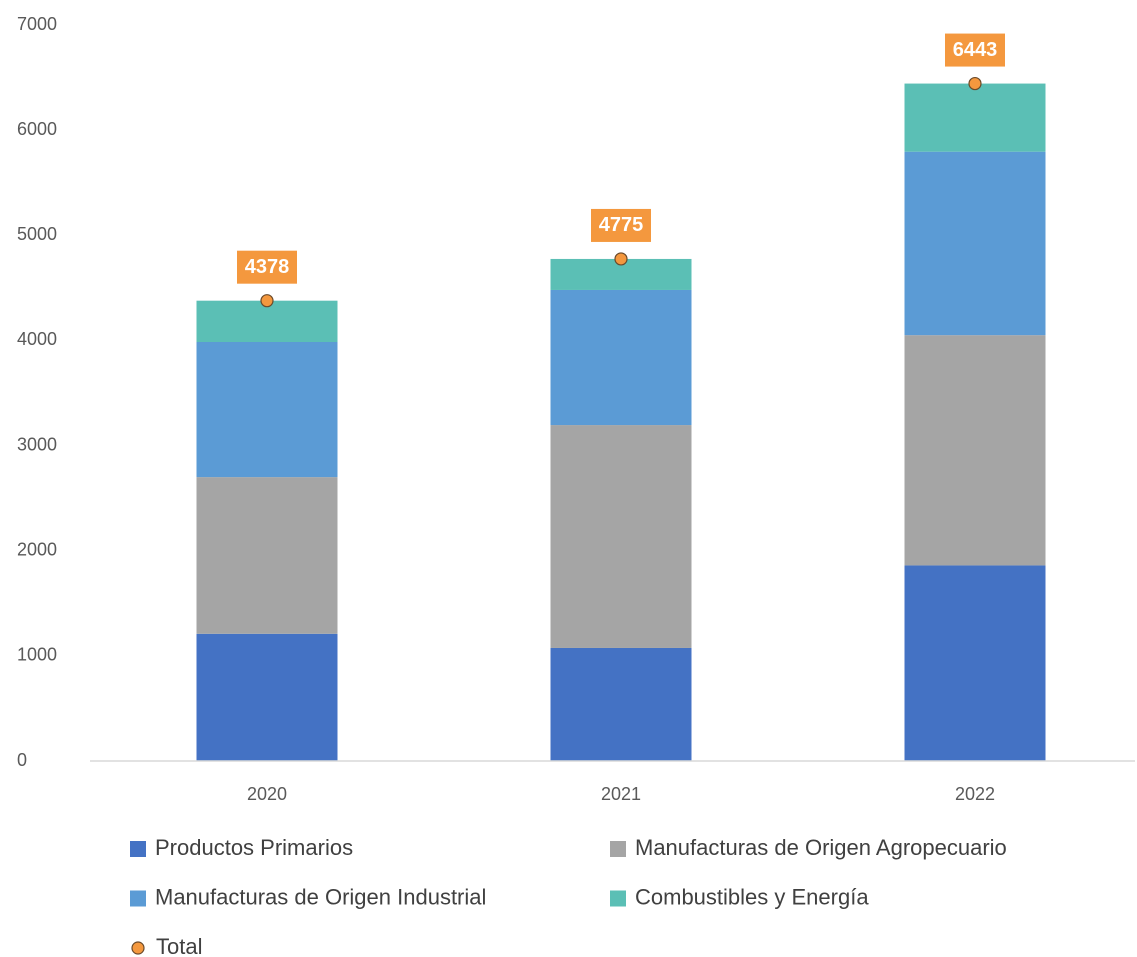 The image size is (1137, 957). I want to click on legend-label: Total, so click(179, 945).